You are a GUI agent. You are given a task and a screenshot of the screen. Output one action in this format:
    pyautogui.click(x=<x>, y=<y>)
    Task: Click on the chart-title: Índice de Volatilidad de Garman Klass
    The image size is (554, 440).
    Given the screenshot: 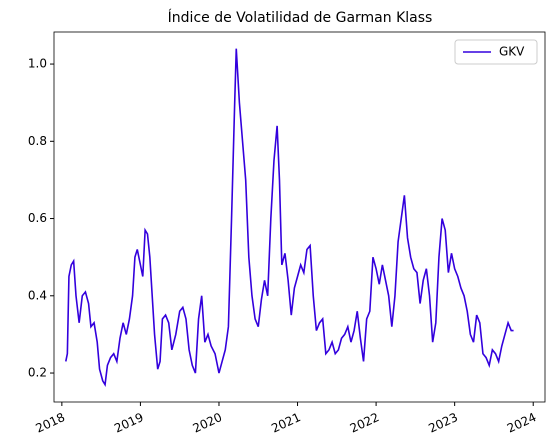 What is the action you would take?
    pyautogui.click(x=300, y=17)
    